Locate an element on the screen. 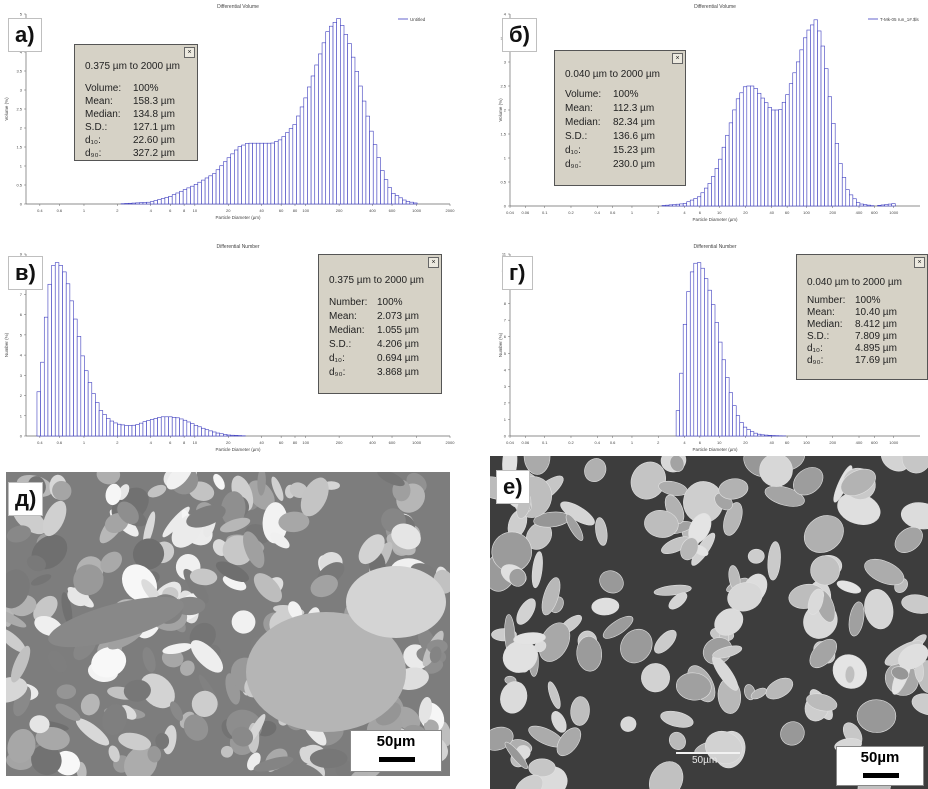  x-tick-label: 2 is located at coordinates (117, 210).